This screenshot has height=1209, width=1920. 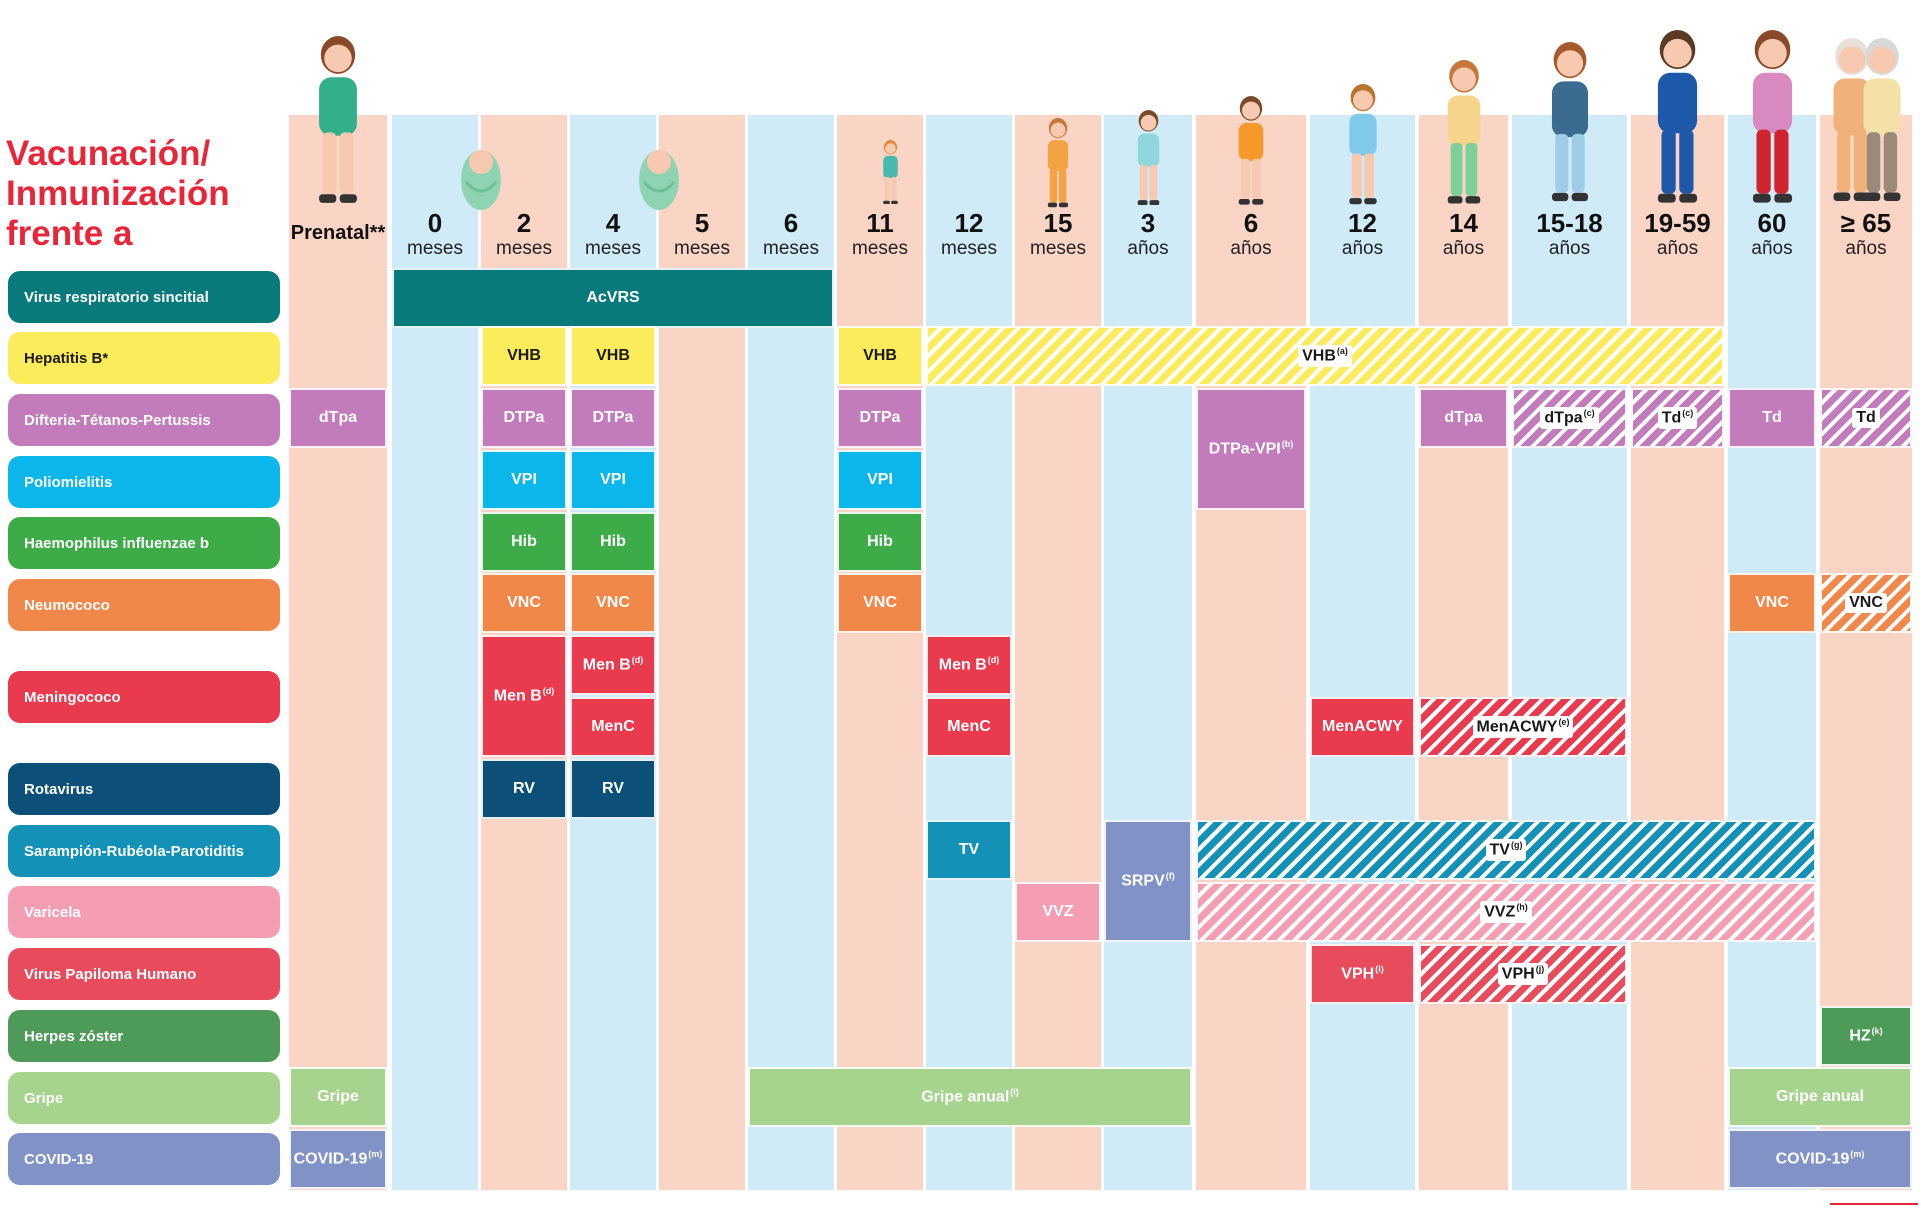 I want to click on vaccine-label: Men B(d), so click(x=613, y=664).